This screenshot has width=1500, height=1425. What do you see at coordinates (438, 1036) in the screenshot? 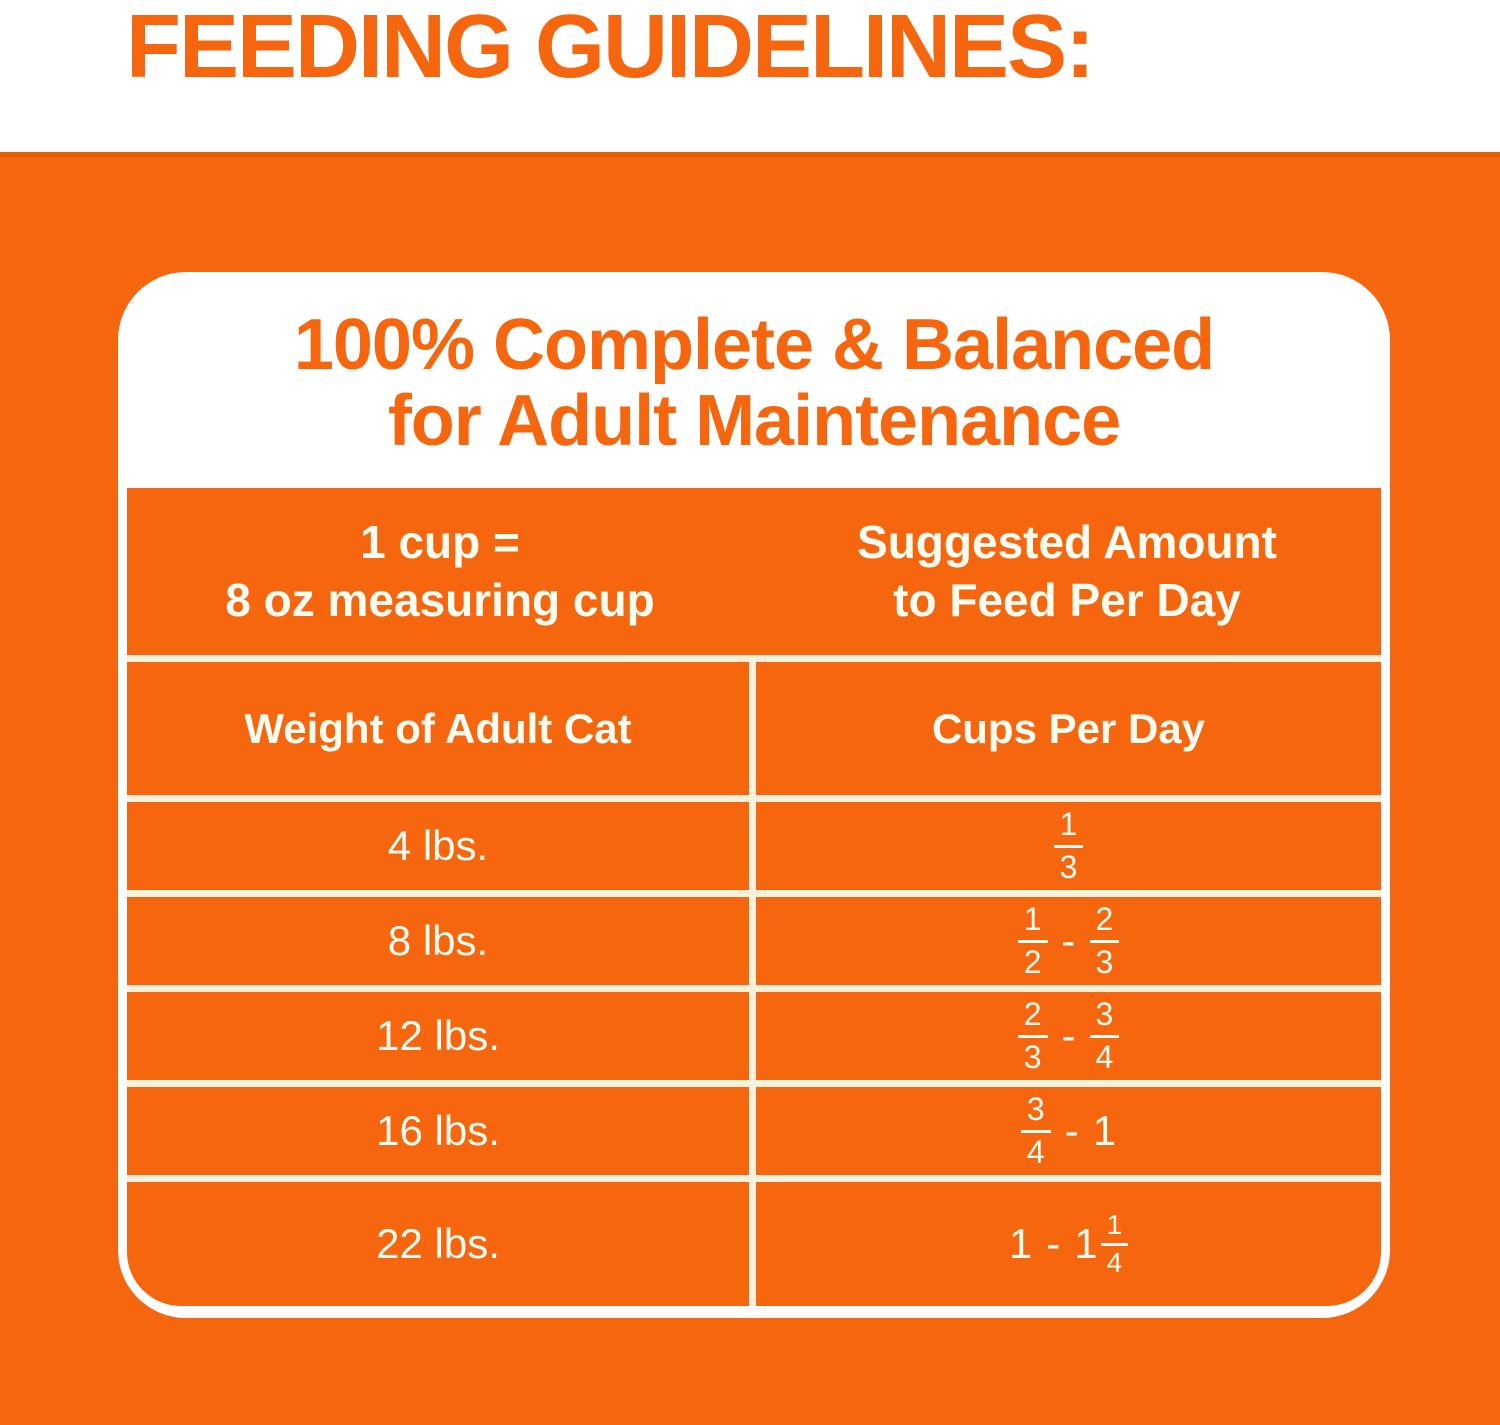
I see `weight-cell: 12 lbs.` at bounding box center [438, 1036].